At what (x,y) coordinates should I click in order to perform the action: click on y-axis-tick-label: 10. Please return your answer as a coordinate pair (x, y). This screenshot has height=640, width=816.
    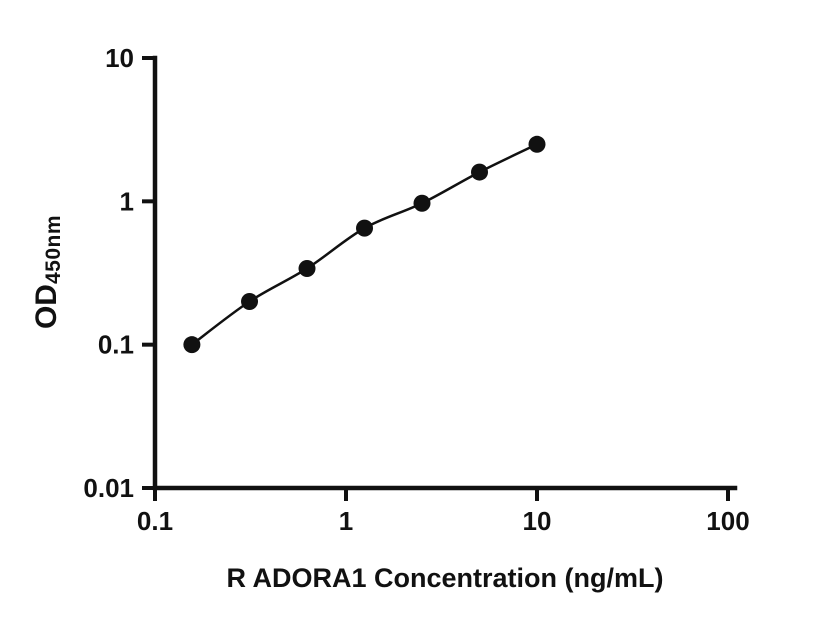
    Looking at the image, I should click on (119, 58).